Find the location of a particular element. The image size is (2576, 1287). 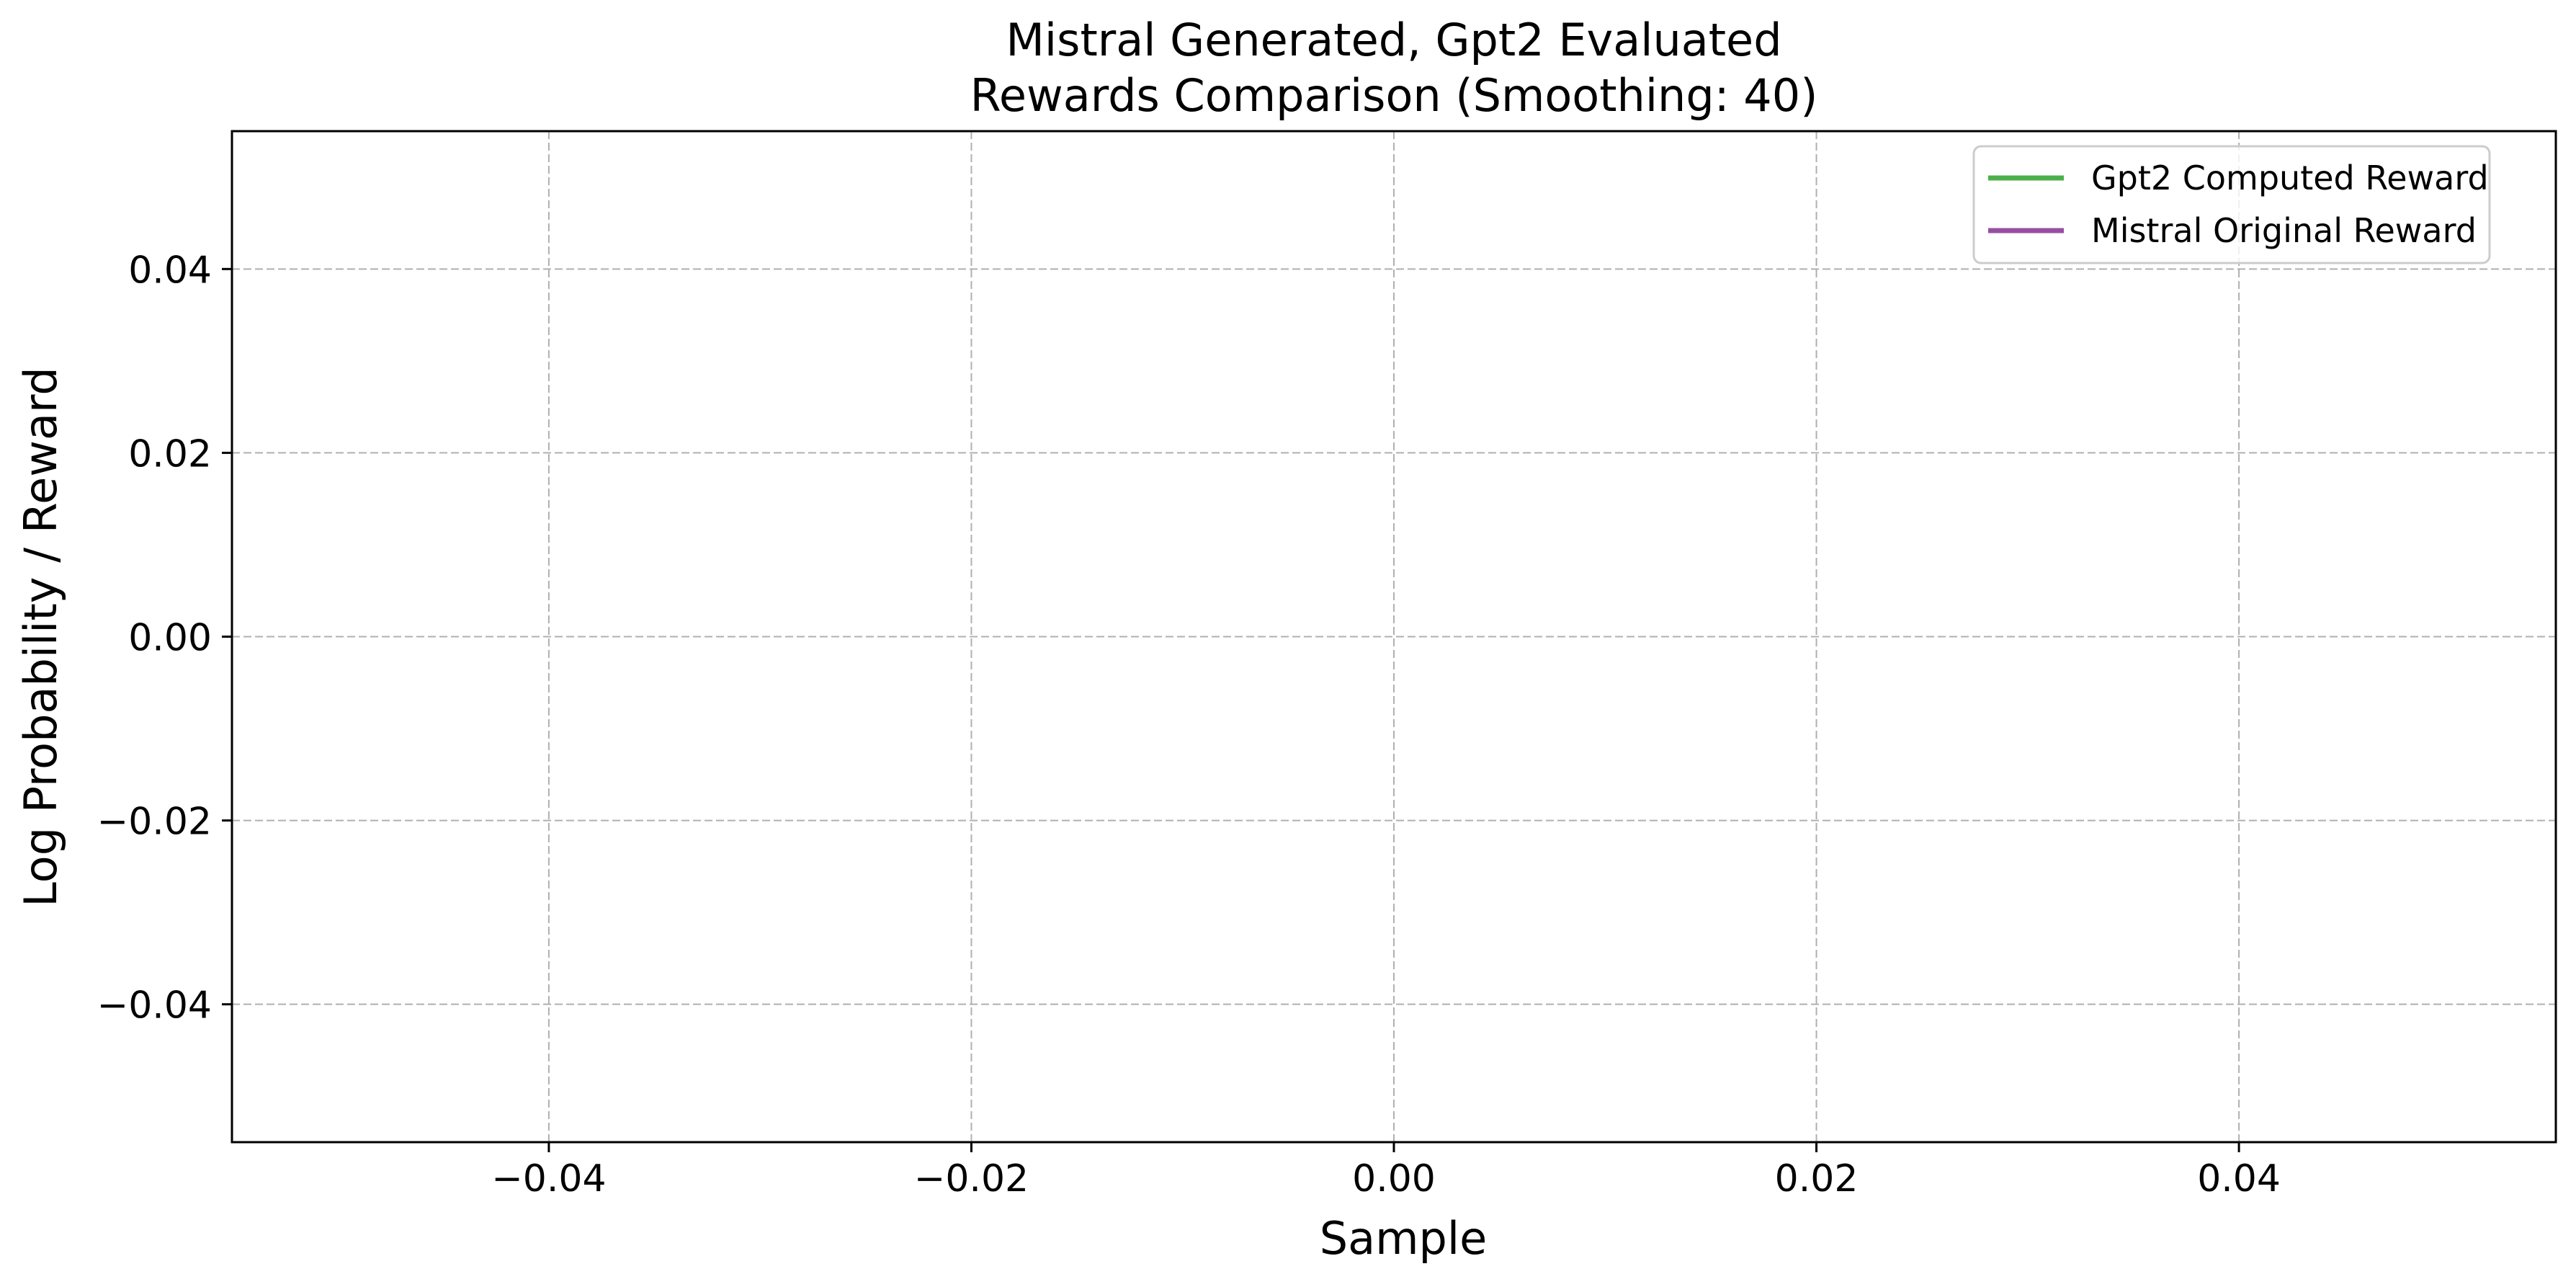

legend-frame is located at coordinates (2231, 204).